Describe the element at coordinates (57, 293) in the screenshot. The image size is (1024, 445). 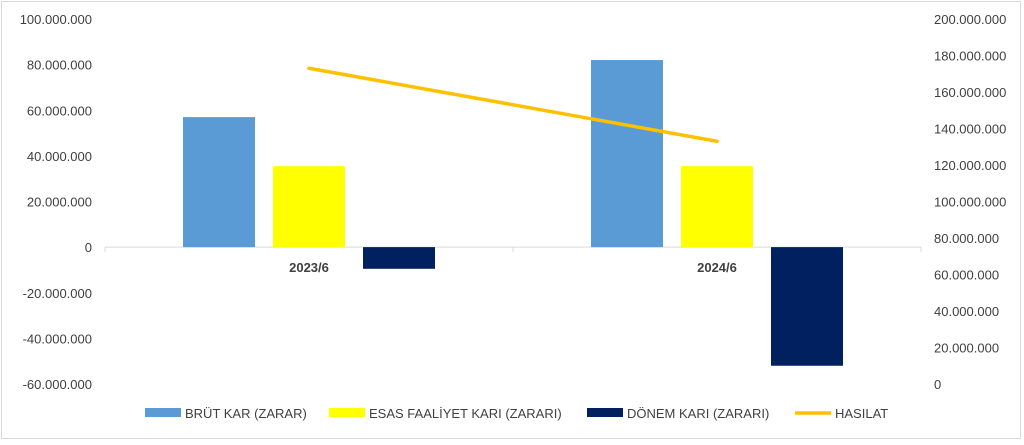
I see `left-tick-label: -20.000.000` at that location.